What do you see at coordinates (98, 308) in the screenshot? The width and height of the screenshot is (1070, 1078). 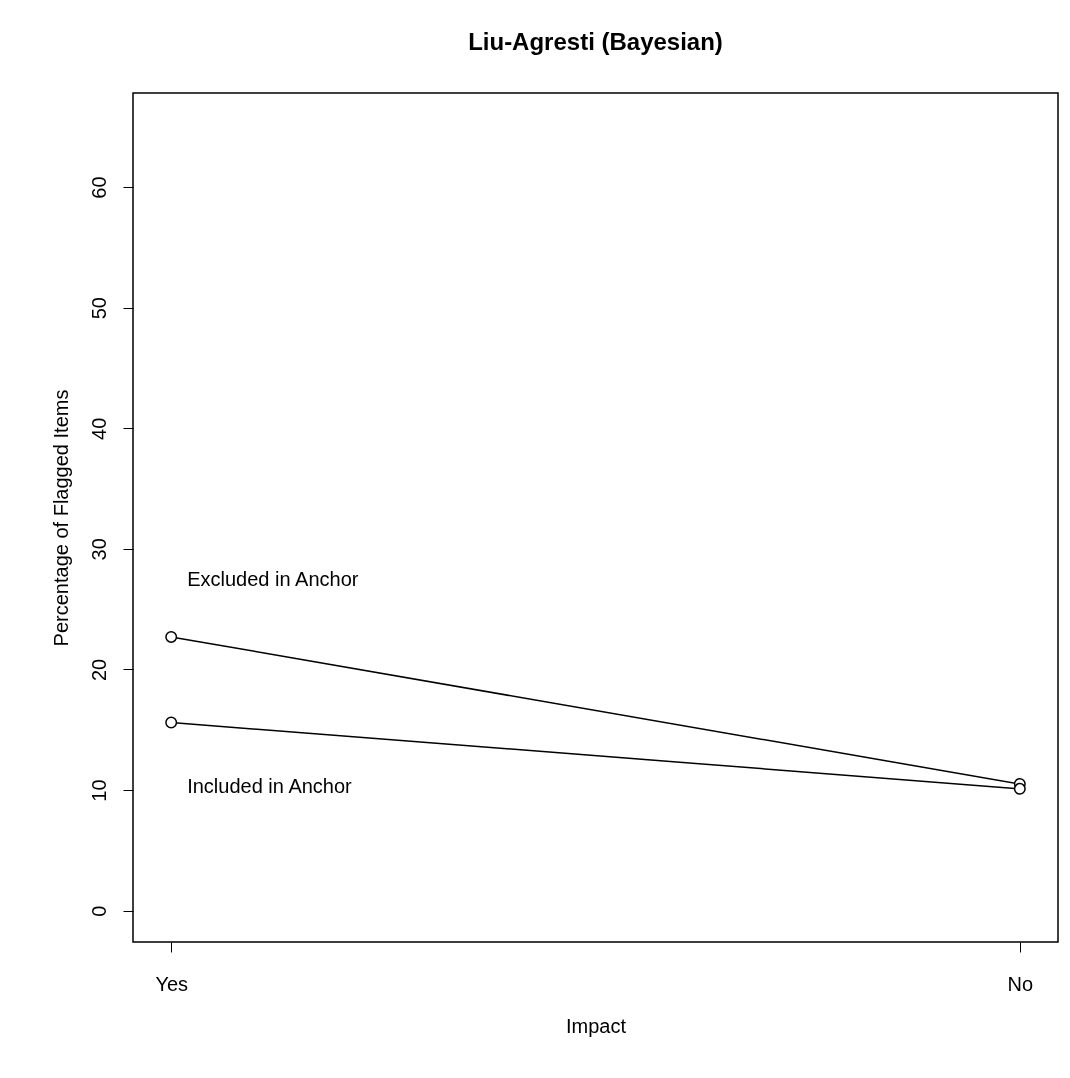 I see `y-tick-label: 50` at bounding box center [98, 308].